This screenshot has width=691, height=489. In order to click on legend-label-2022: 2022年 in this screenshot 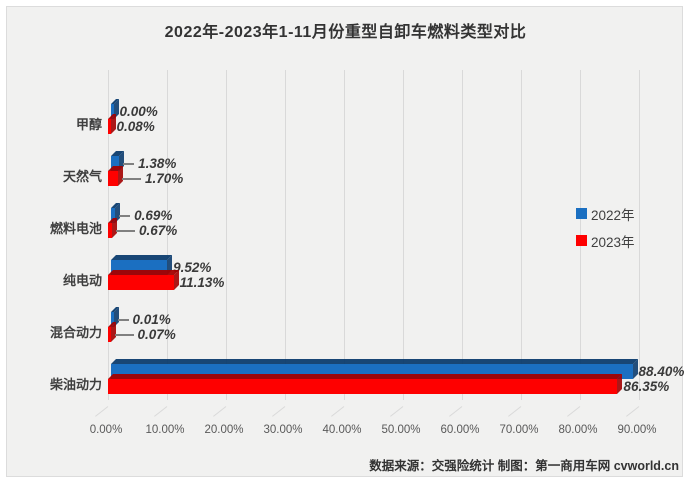, I will do `click(613, 215)`.